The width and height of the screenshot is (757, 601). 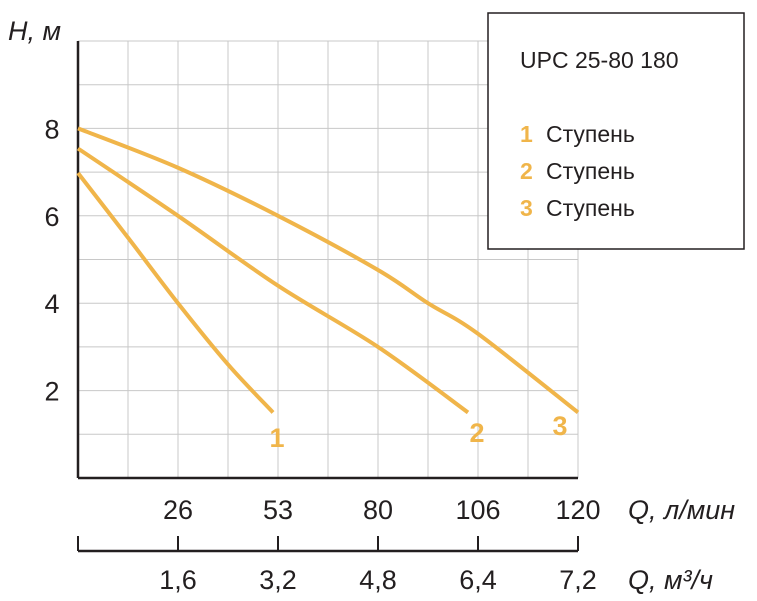 I want to click on x-tick-label-m3h: 7,2, so click(x=578, y=580).